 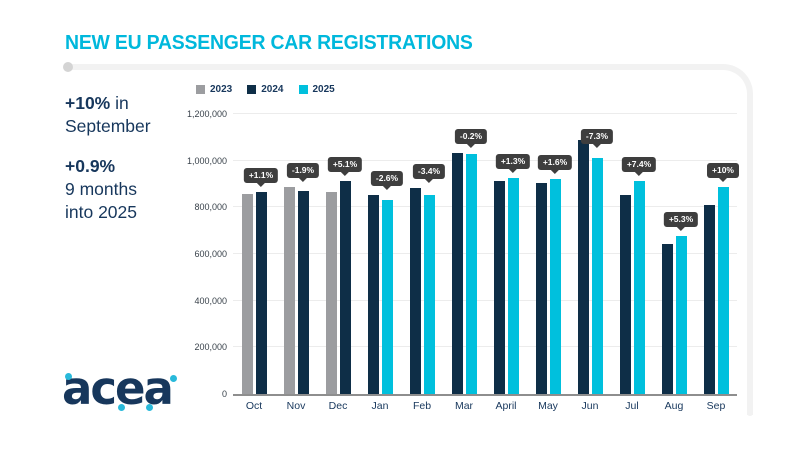 What do you see at coordinates (303, 89) in the screenshot?
I see `legend-swatch-2025` at bounding box center [303, 89].